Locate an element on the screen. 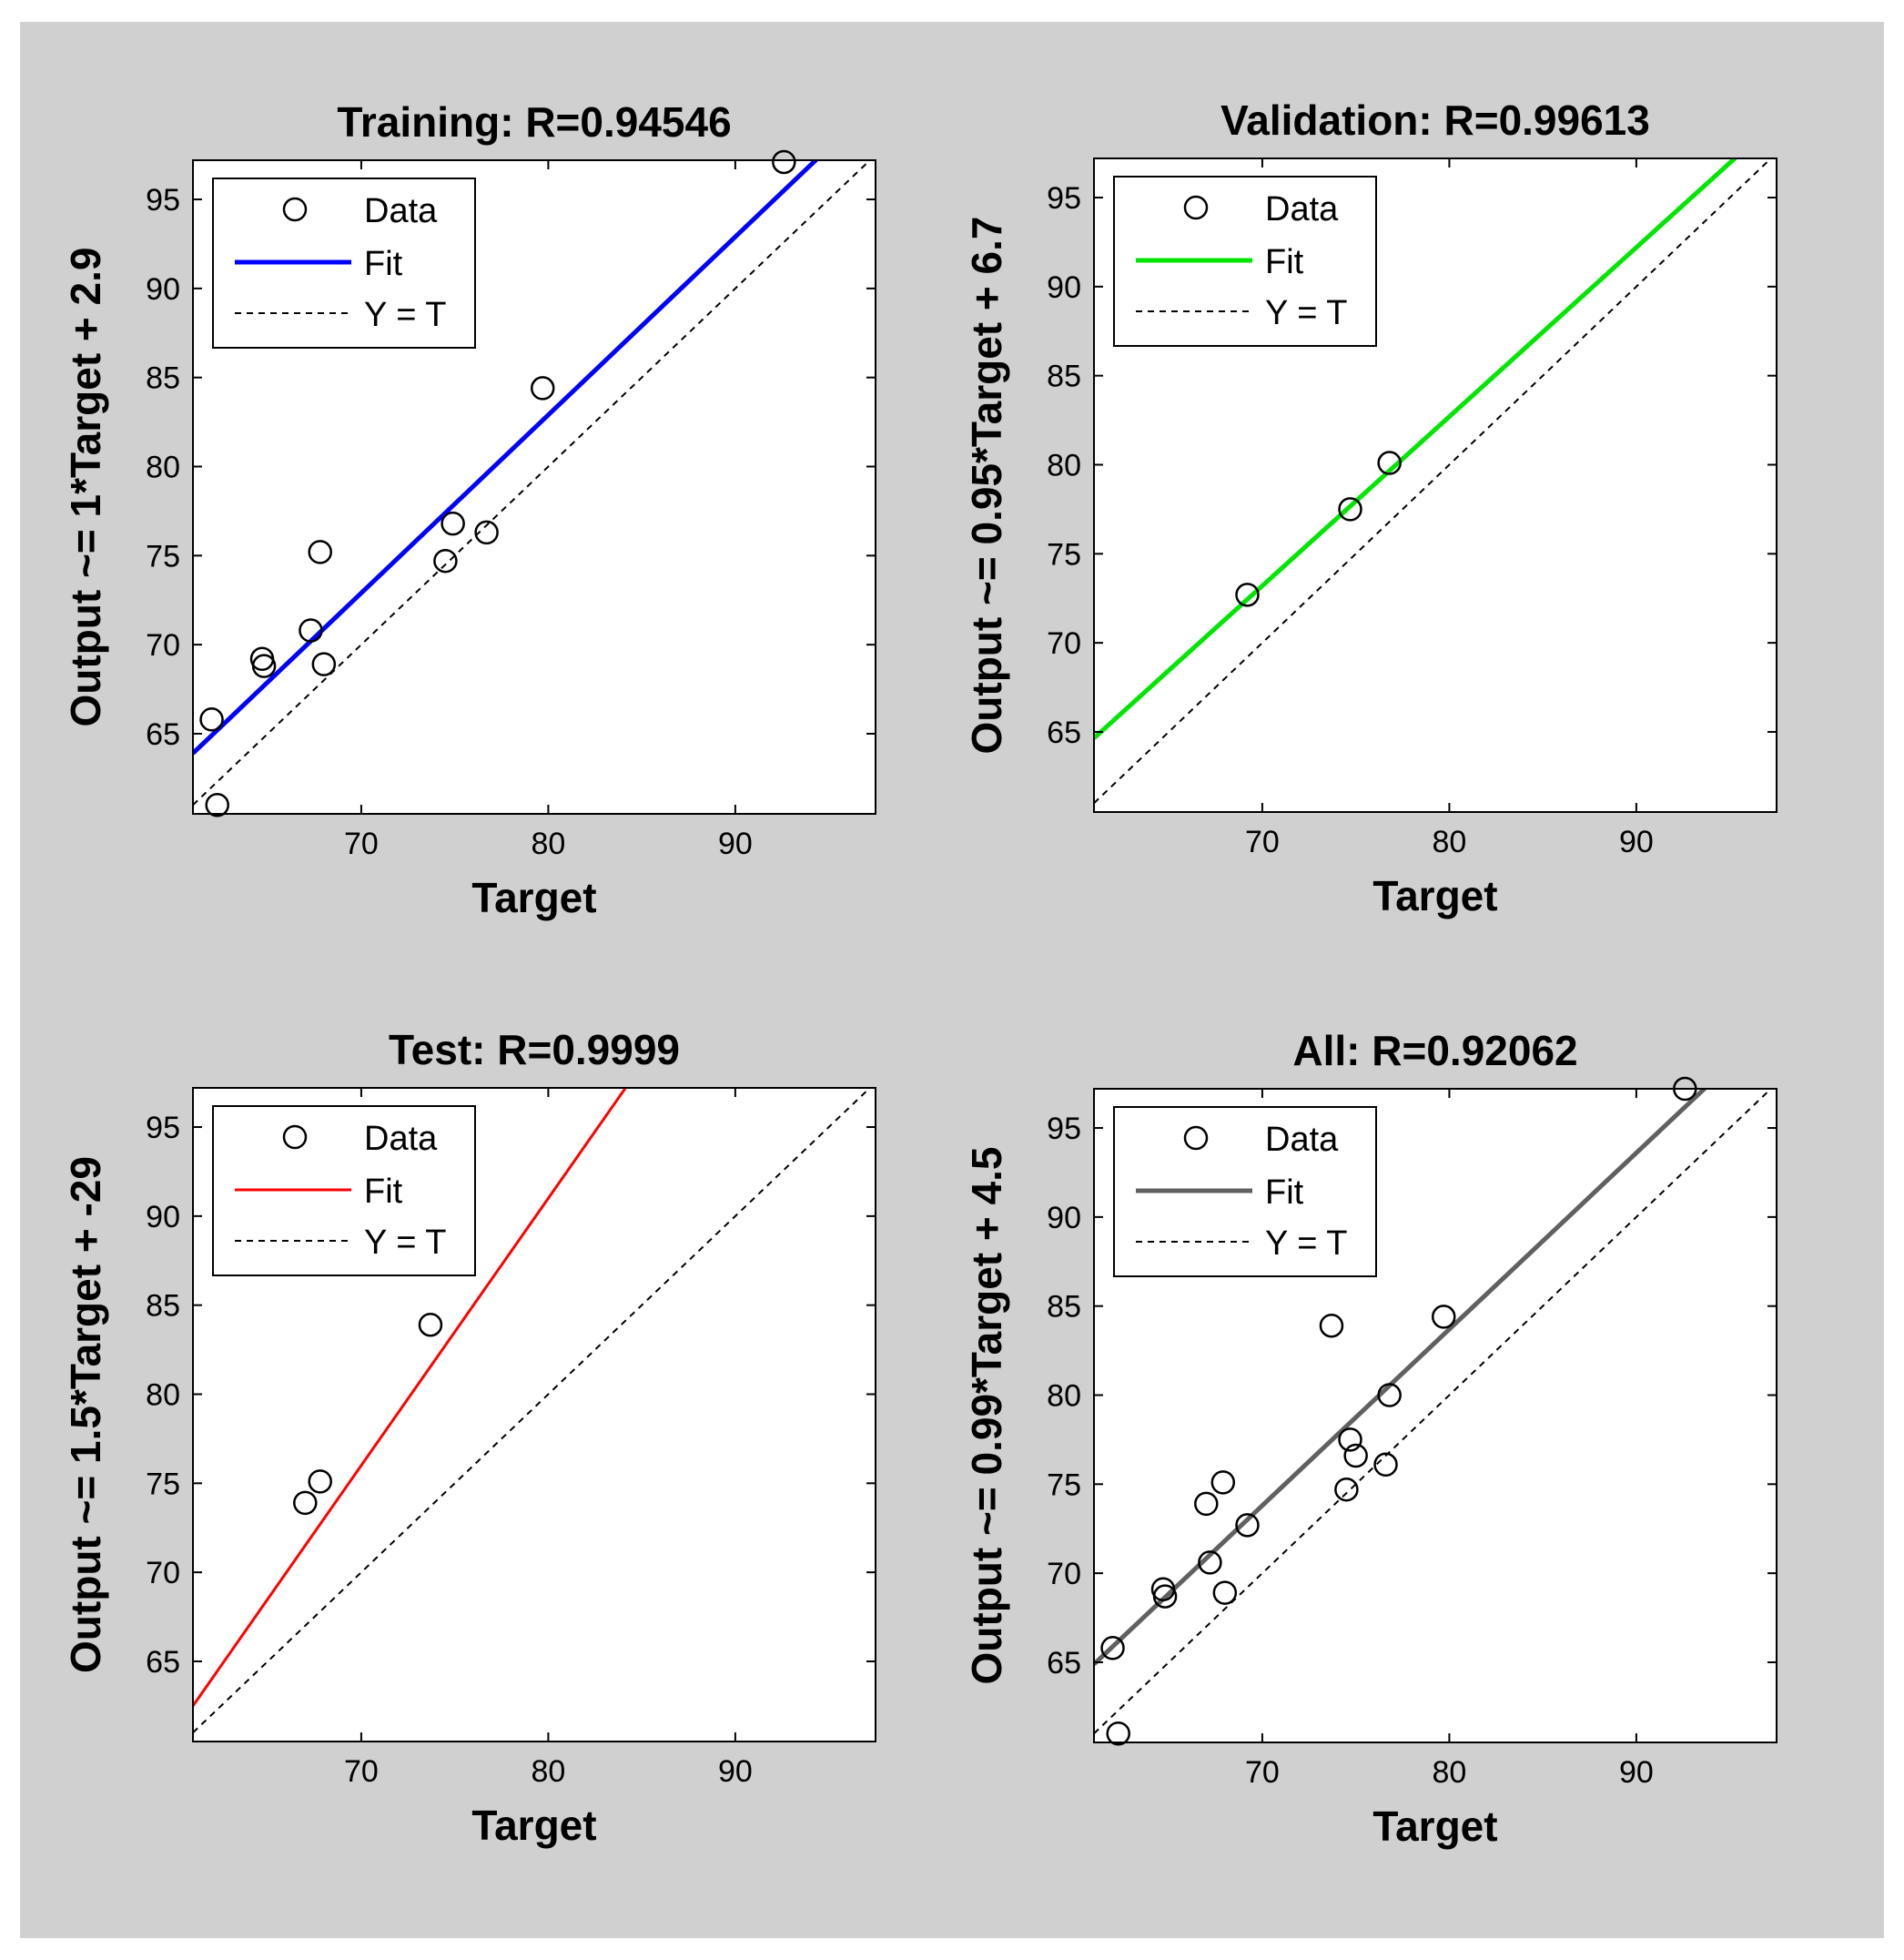 The height and width of the screenshot is (1960, 1904). y-axis-label: Output ~= 1.5*Target + -29 is located at coordinates (86, 1414).